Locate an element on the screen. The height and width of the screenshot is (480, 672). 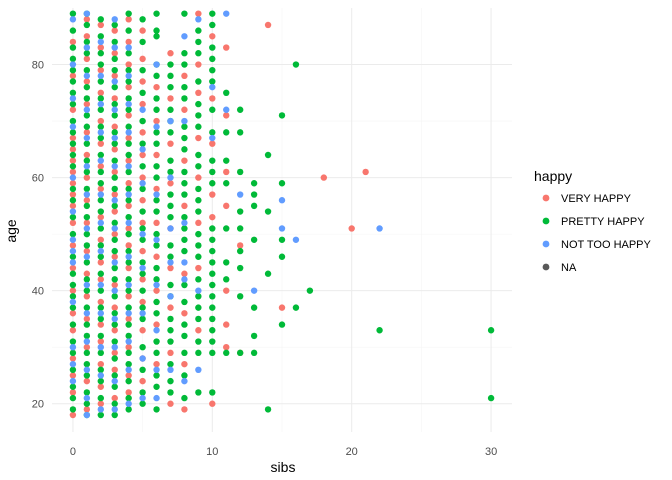
legend-key-na is located at coordinates (546, 267).